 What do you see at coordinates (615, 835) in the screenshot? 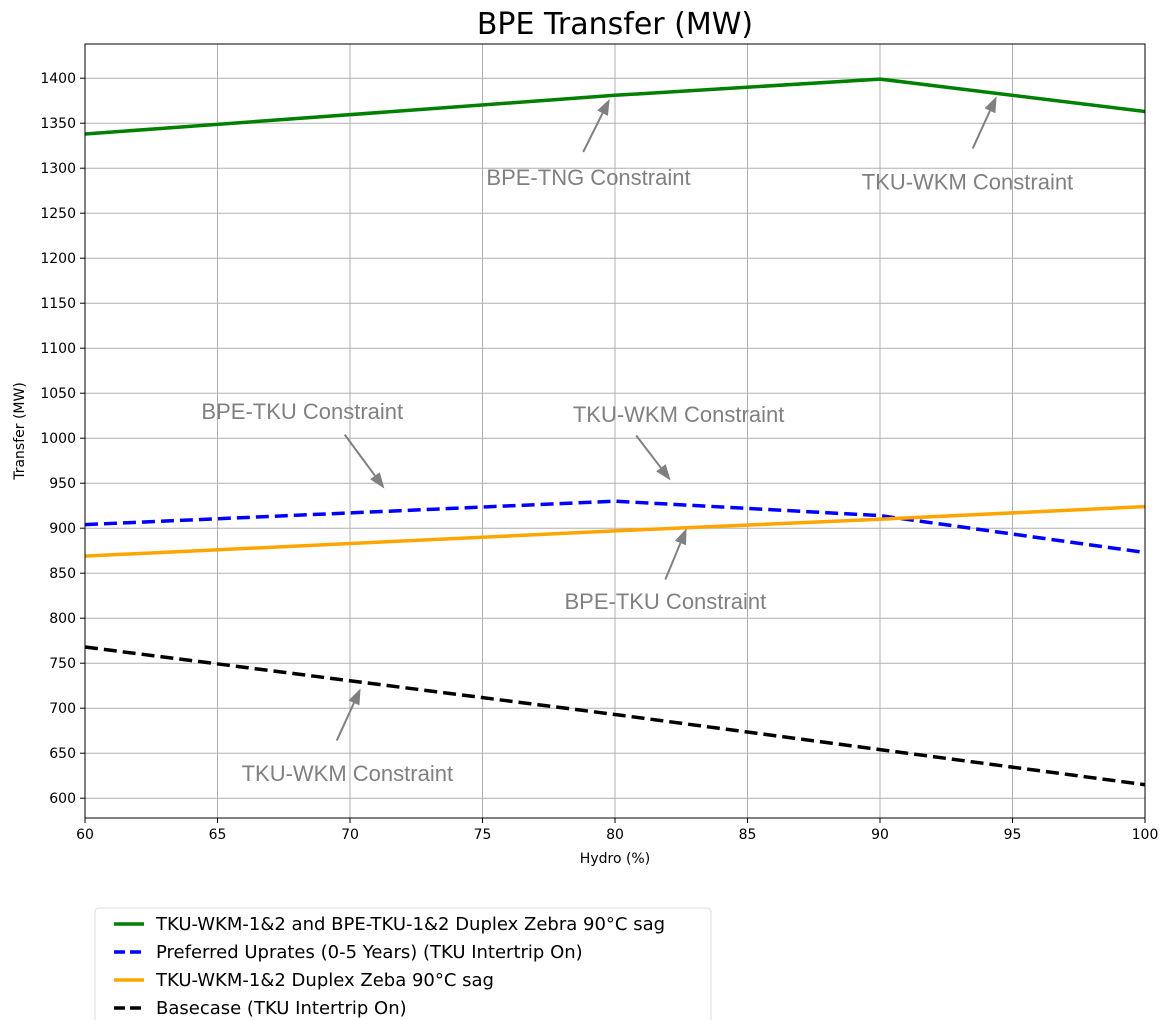
I see `x-tick-label: 80` at bounding box center [615, 835].